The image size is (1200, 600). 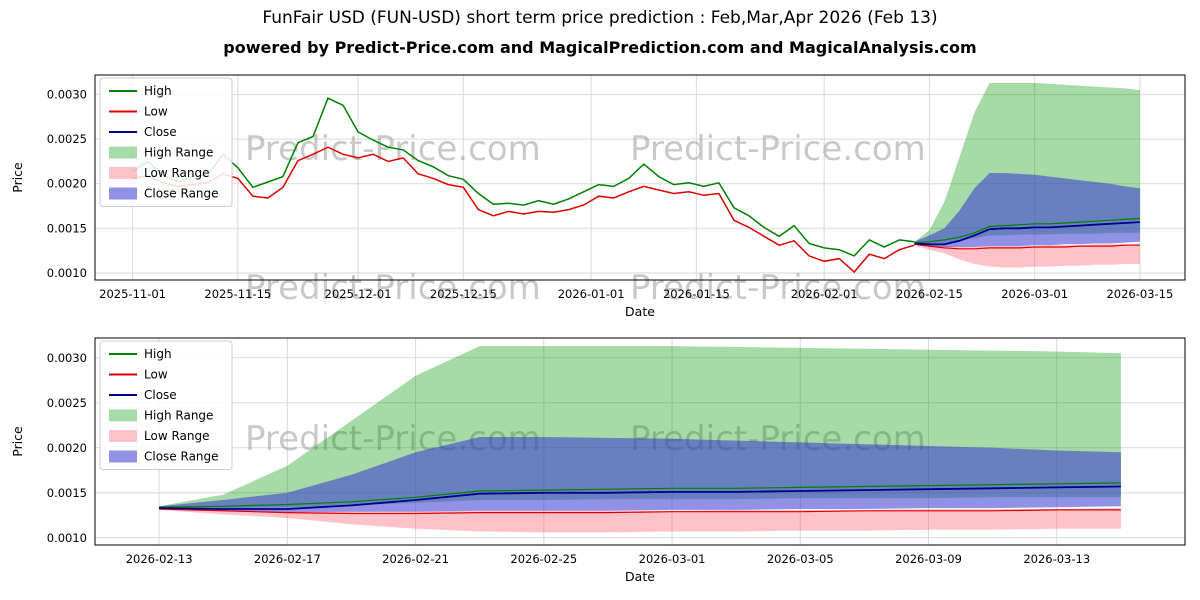 I want to click on x-tick-label: 2026-02-13, so click(x=159, y=559).